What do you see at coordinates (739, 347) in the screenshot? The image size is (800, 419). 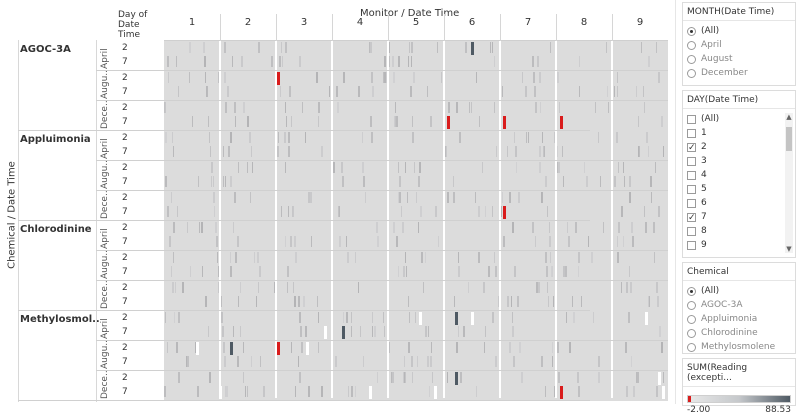 I see `filter-option: Methylosmolene` at bounding box center [739, 347].